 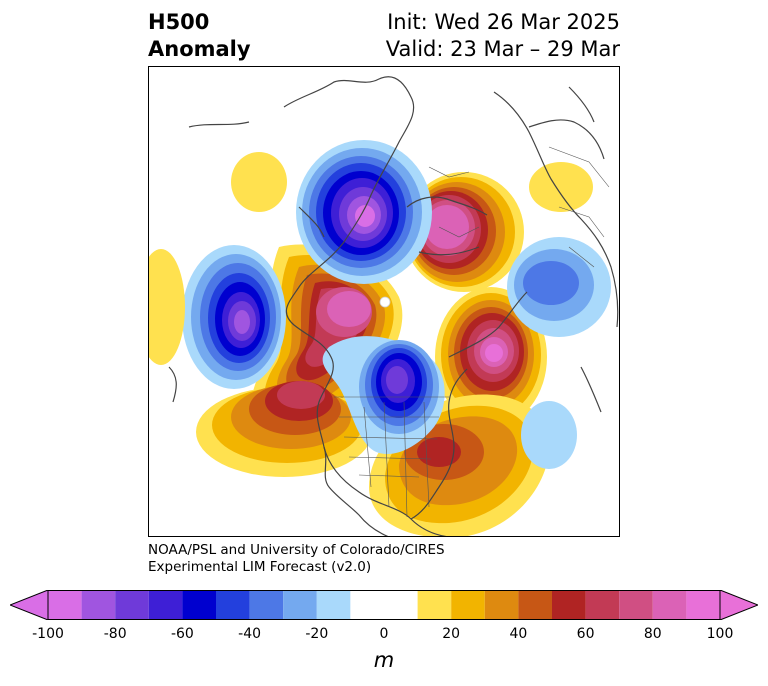 I want to click on colorbar-tick-label: -80, so click(x=115, y=634).